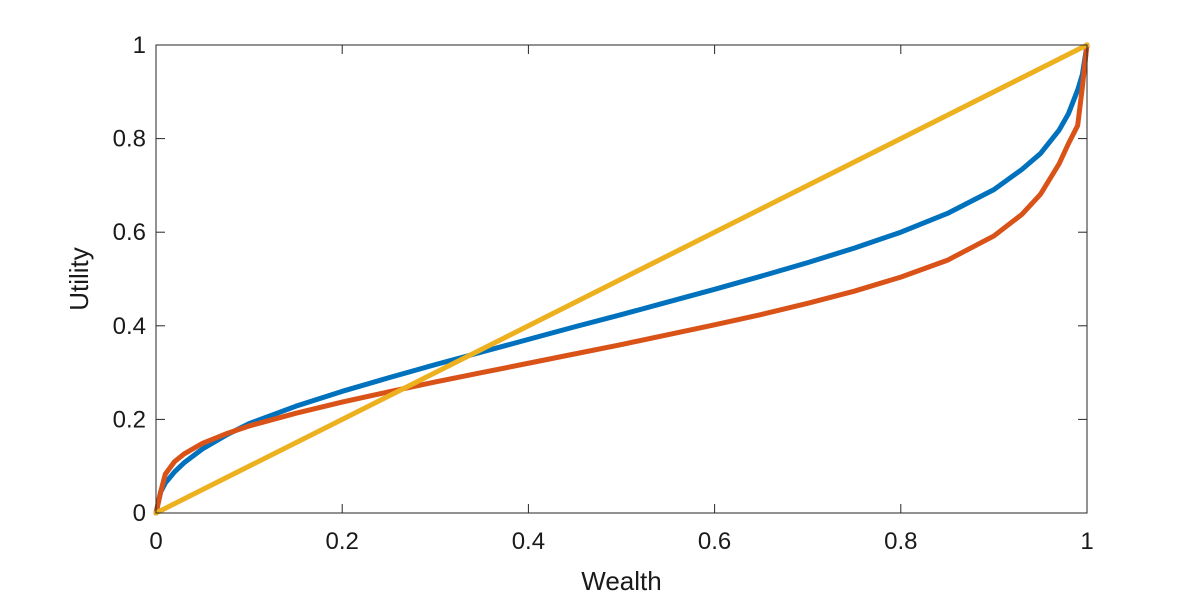  Describe the element at coordinates (621, 581) in the screenshot. I see `x-axis-label: Wealth` at that location.